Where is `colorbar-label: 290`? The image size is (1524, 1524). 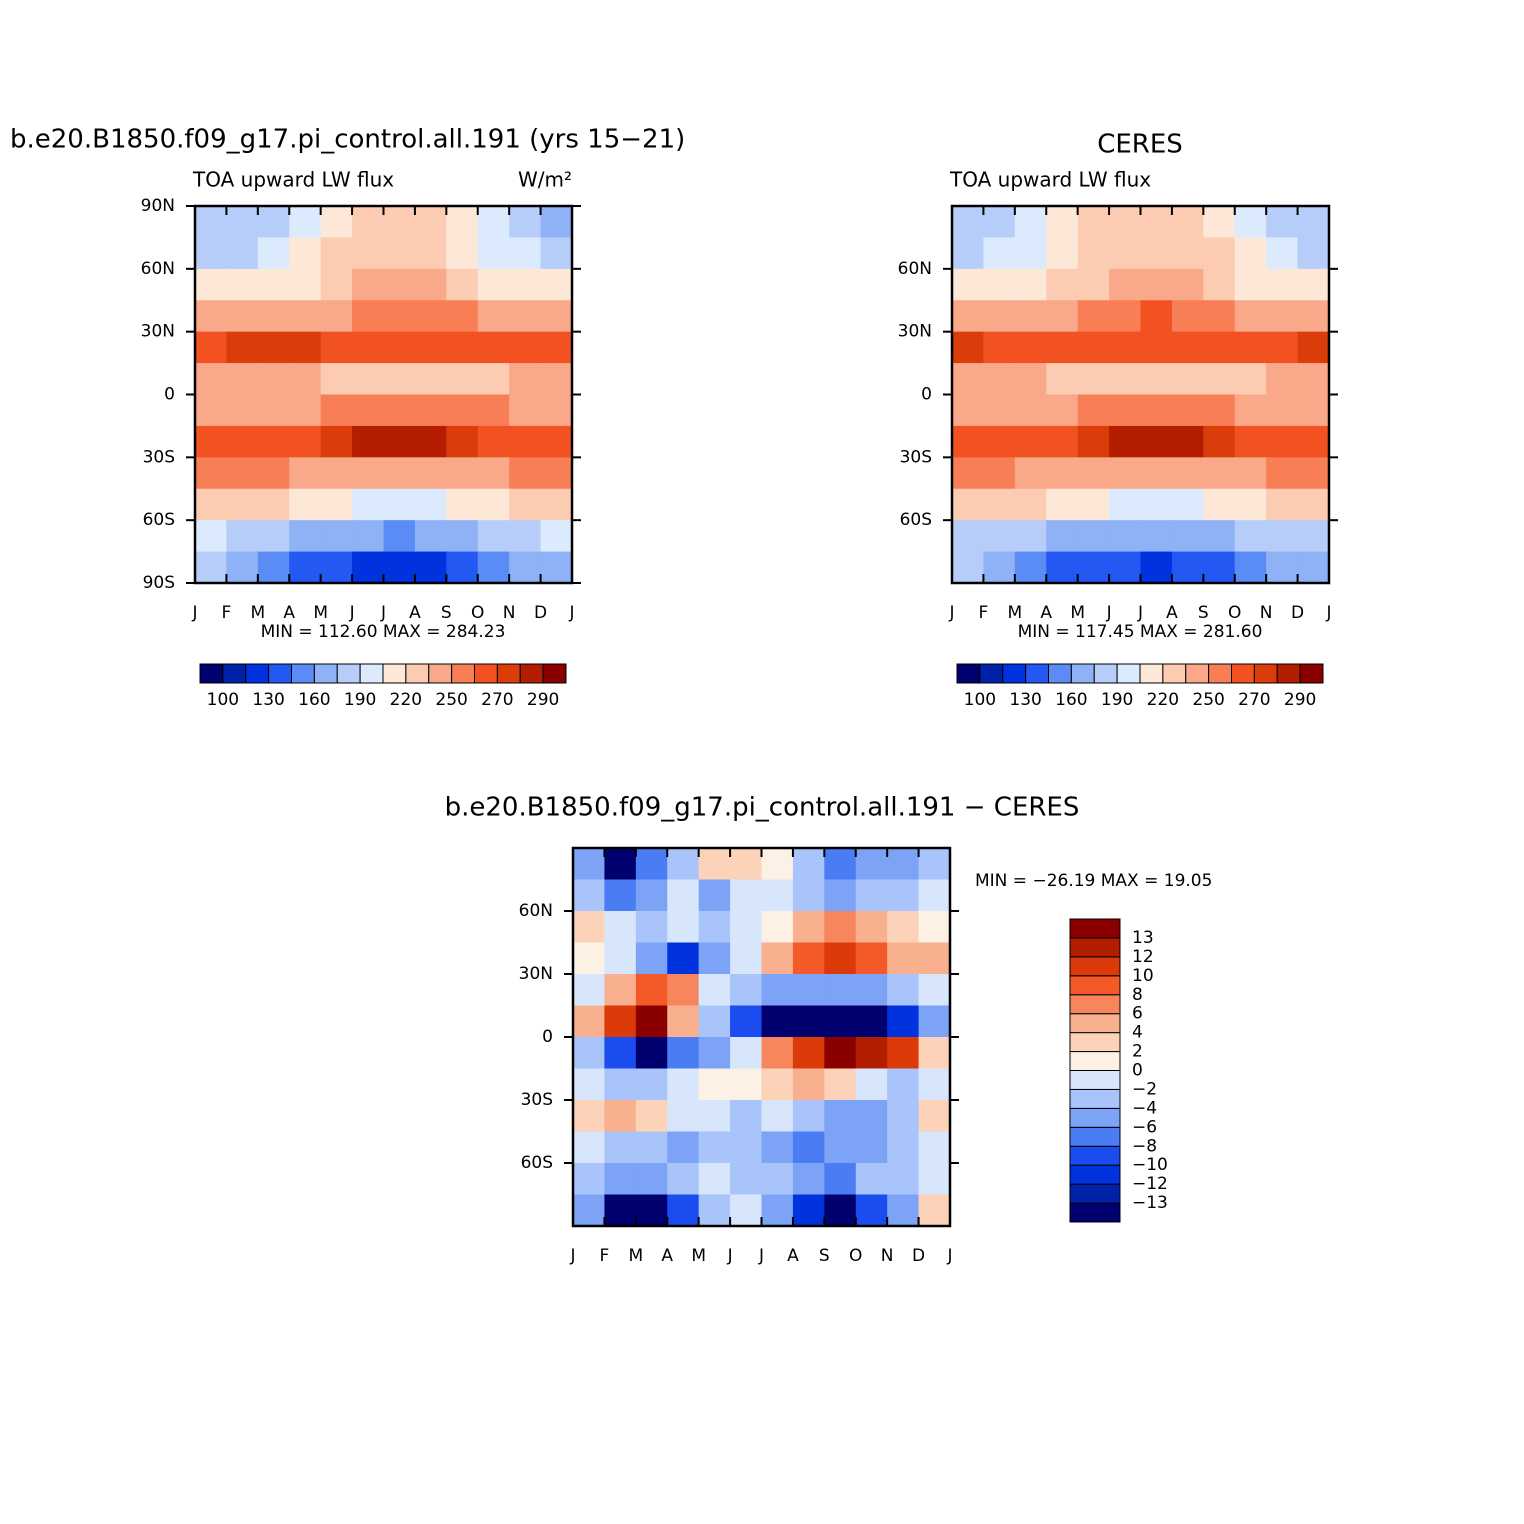
colorbar-label: 290 is located at coordinates (1300, 700).